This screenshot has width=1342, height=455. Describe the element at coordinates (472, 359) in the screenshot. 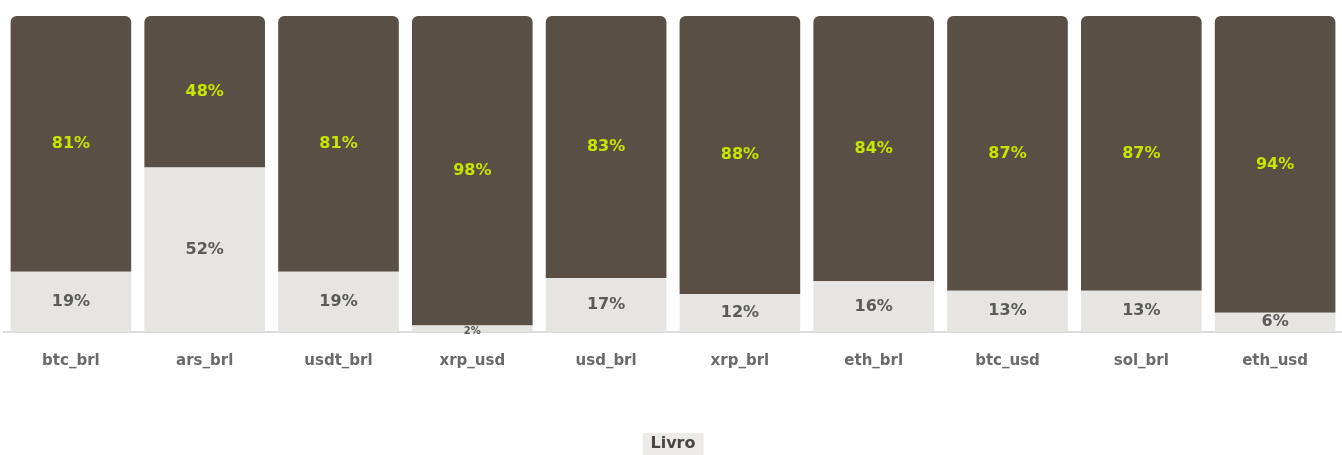

I see `x-tick-label: xrp_usd` at that location.